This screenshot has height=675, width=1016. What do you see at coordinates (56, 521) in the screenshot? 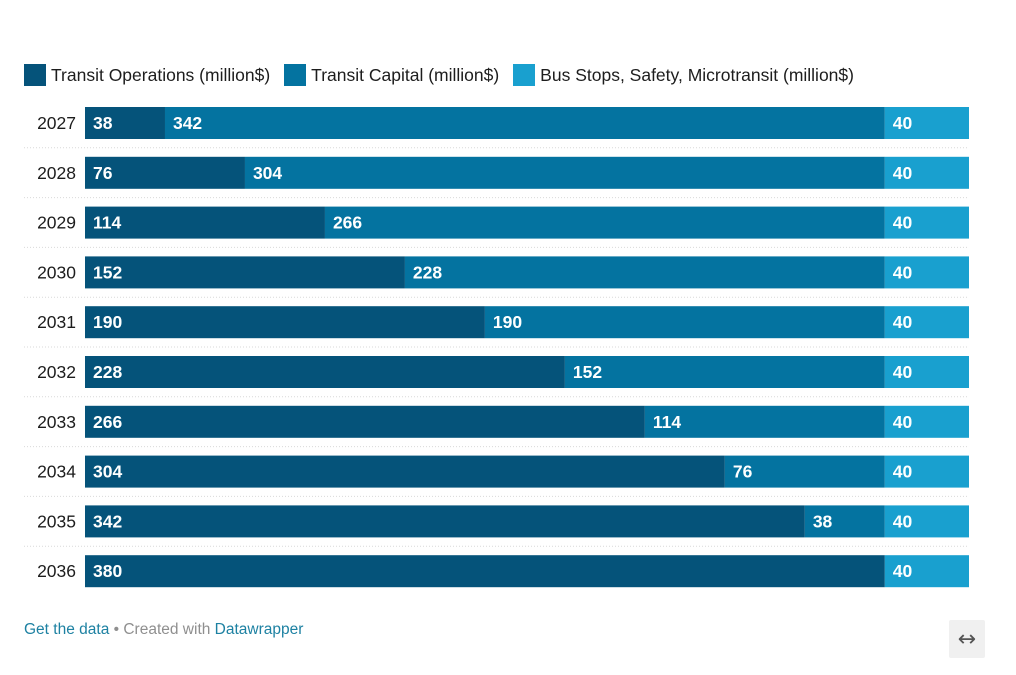
I see `category-label: 2035` at bounding box center [56, 521].